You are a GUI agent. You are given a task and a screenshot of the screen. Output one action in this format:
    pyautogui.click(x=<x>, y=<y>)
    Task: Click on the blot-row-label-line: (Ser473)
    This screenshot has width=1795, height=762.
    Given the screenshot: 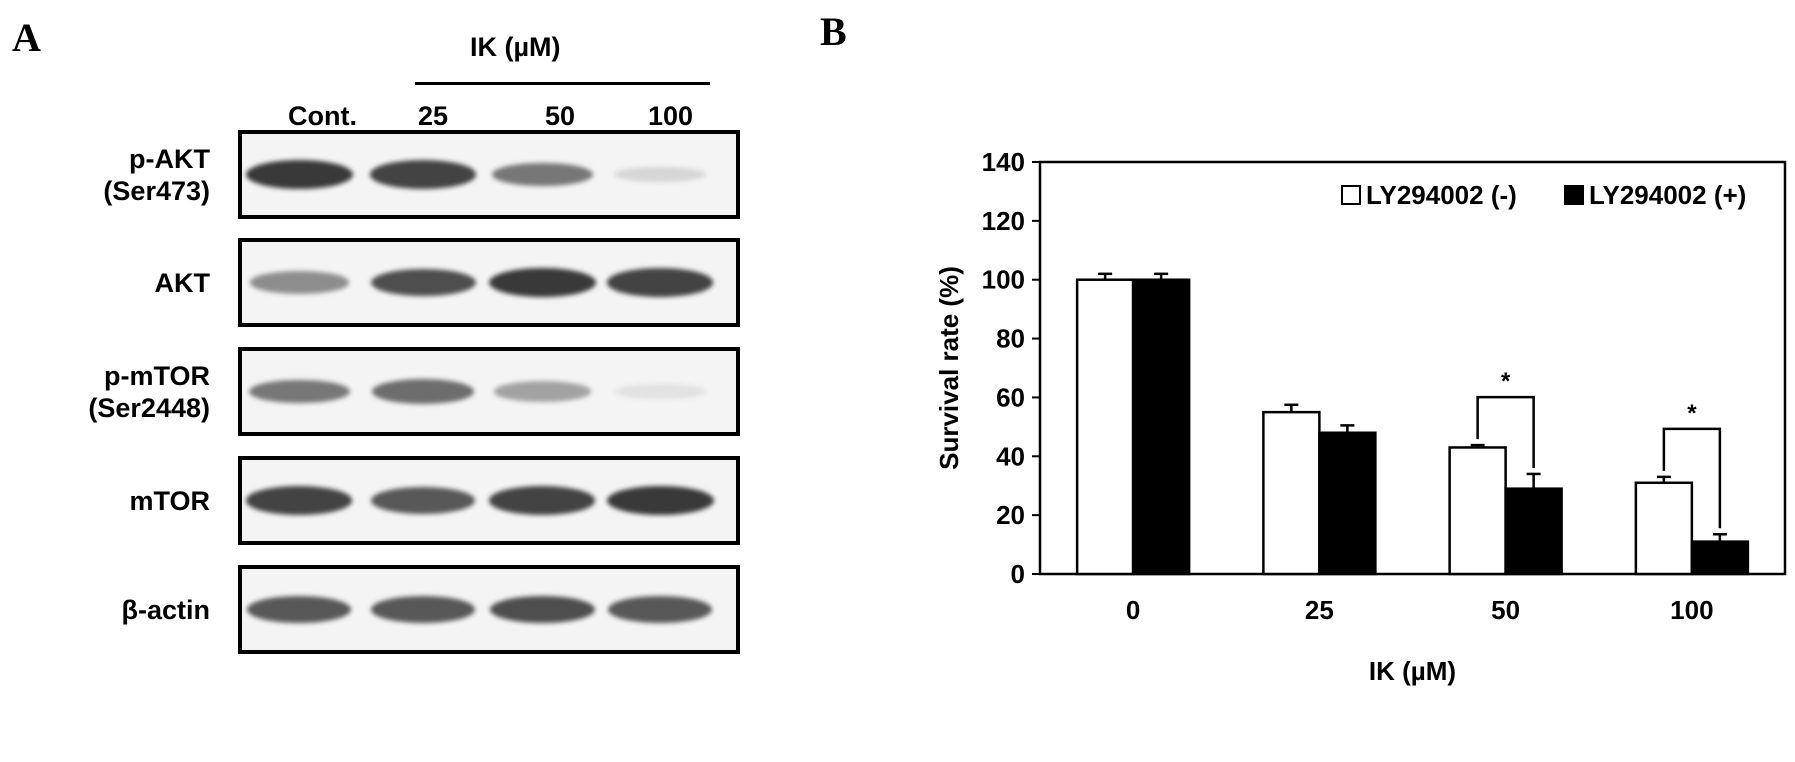 What is the action you would take?
    pyautogui.click(x=156, y=190)
    